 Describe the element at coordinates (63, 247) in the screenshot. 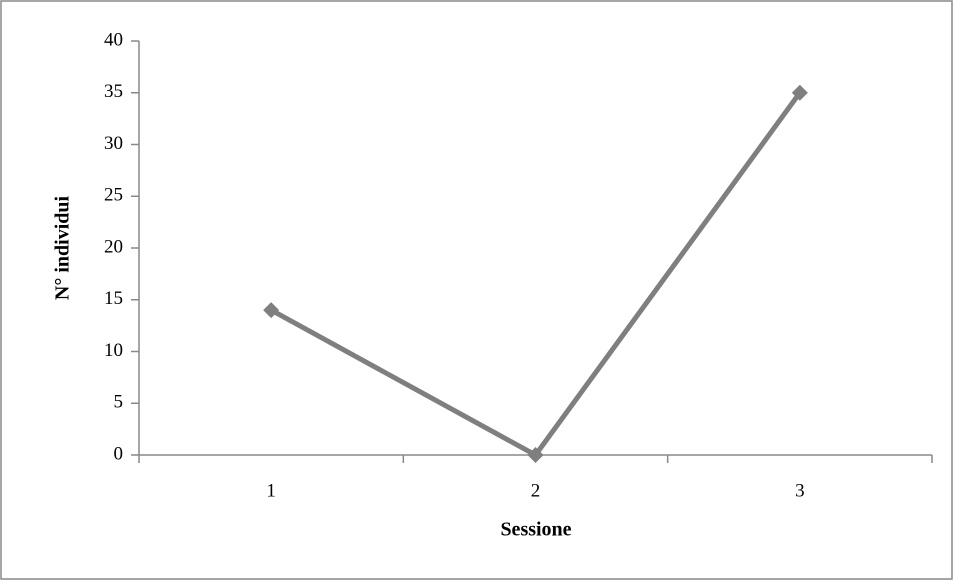

I see `y-axis-title: N° individui` at that location.